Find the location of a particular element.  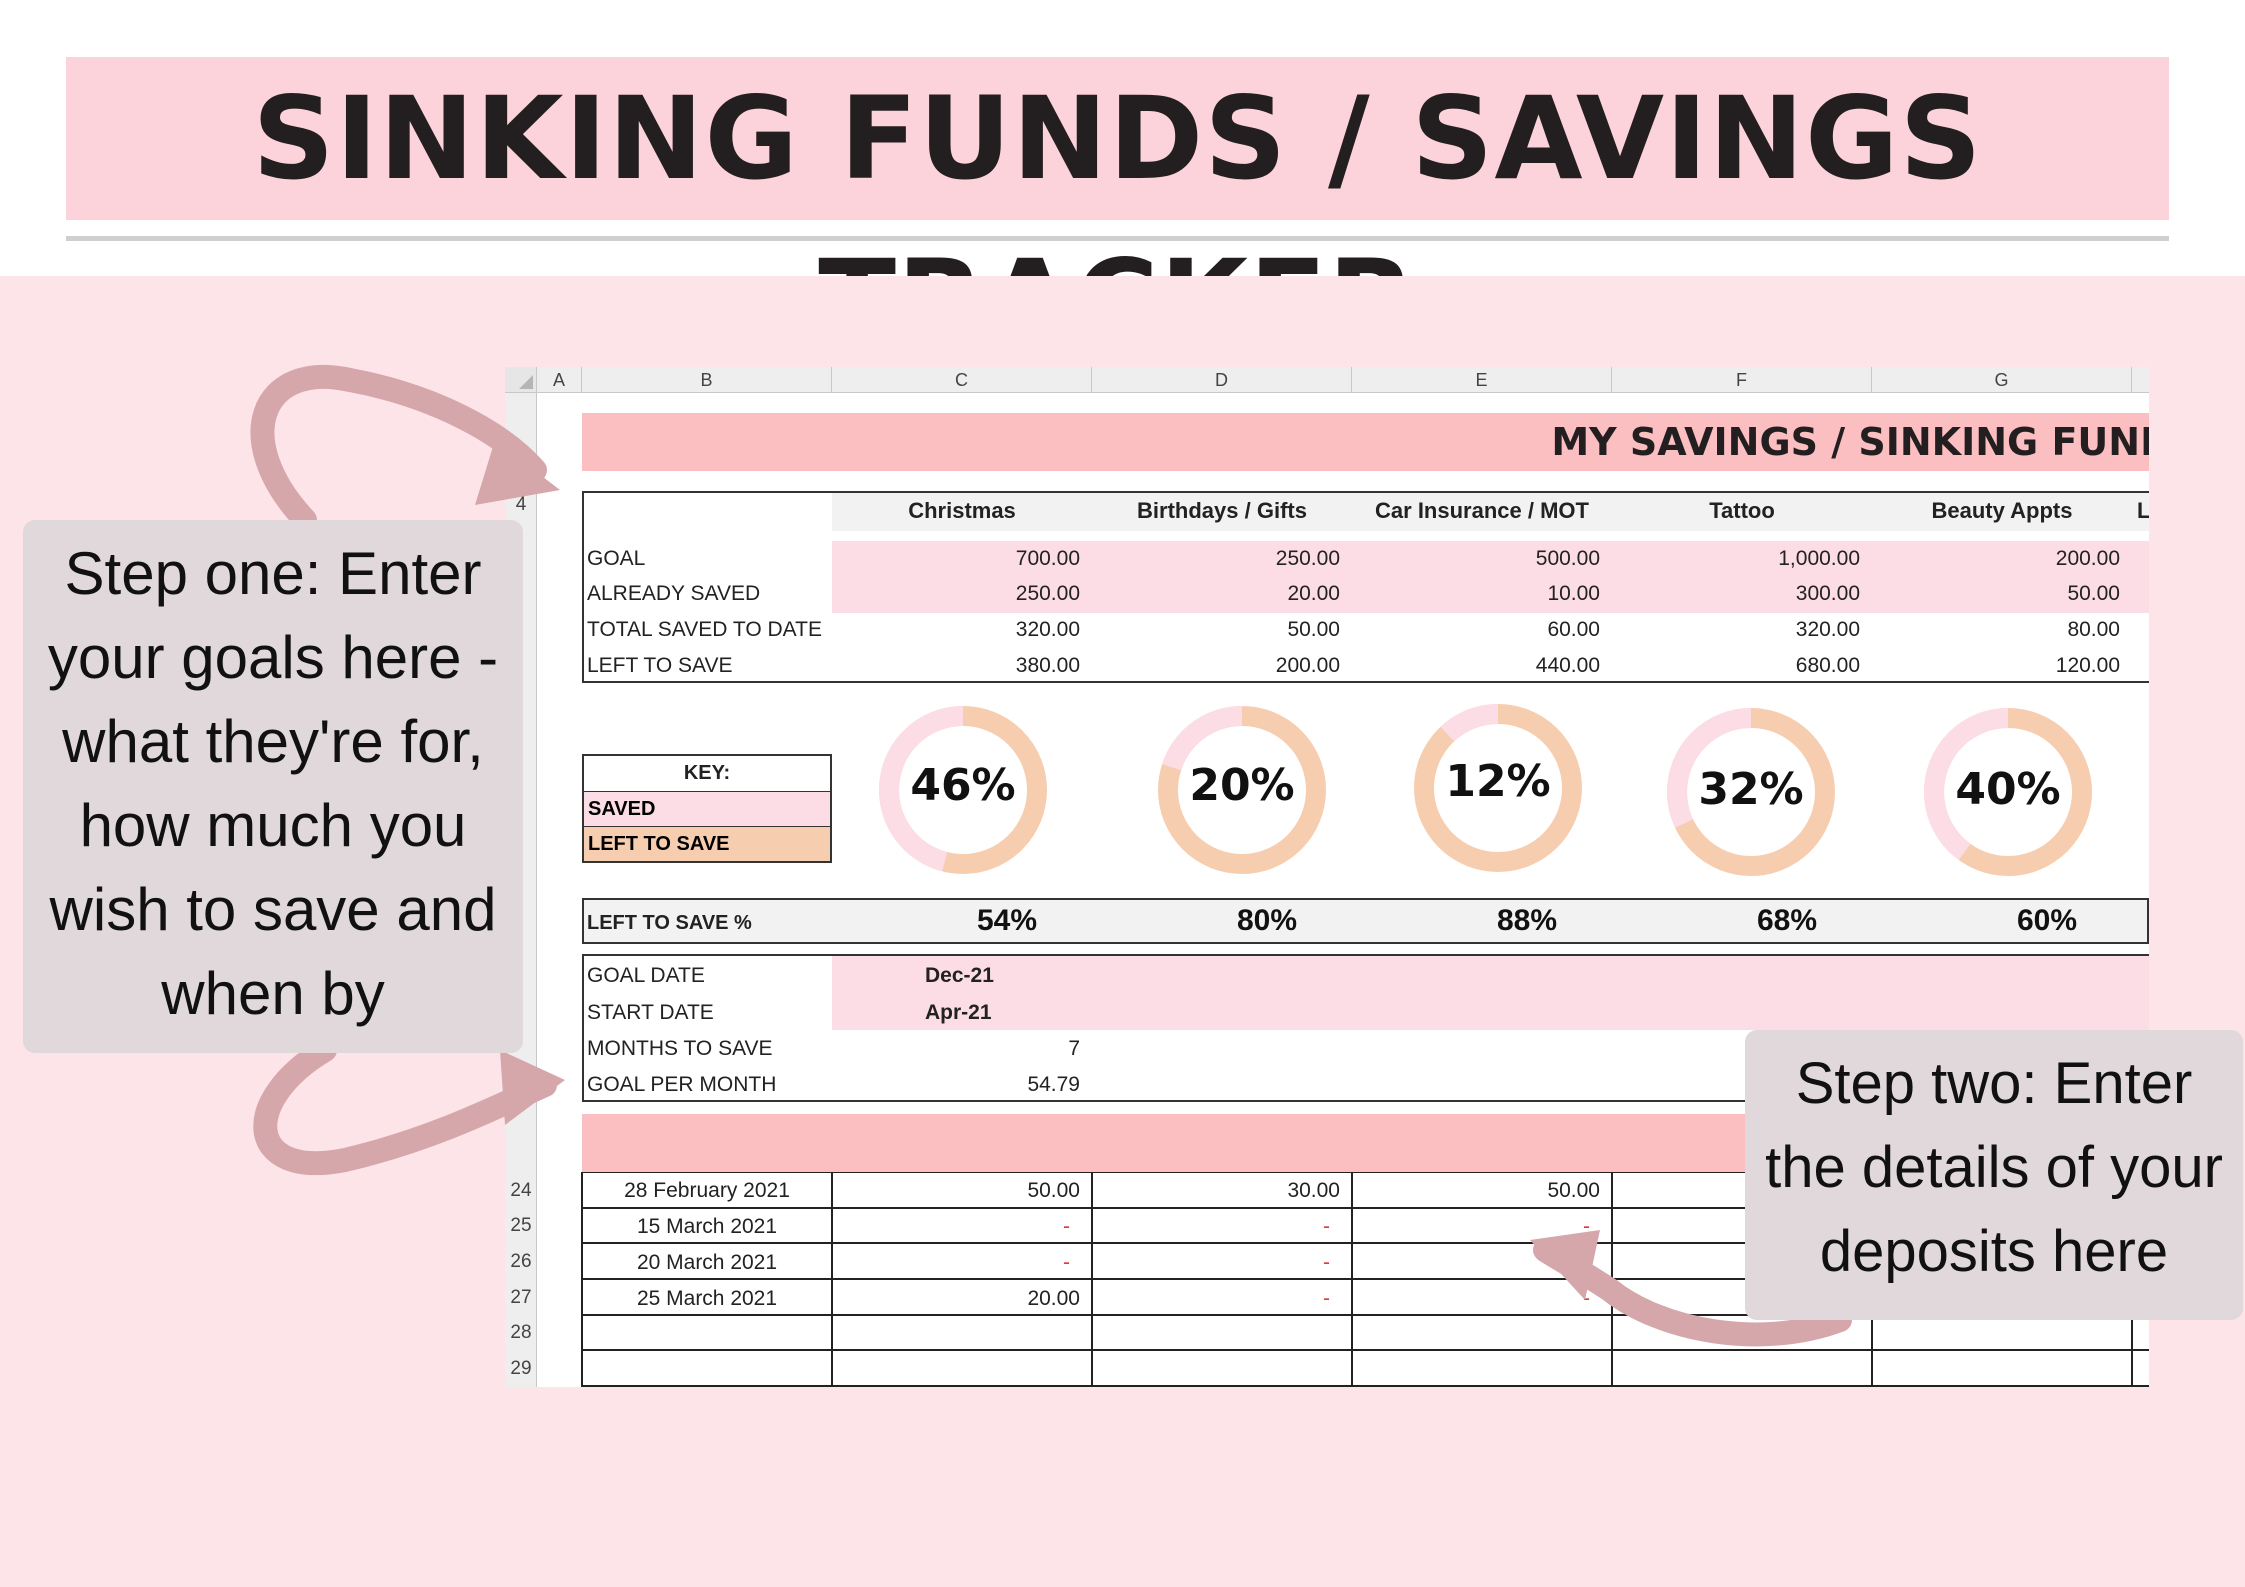

goal-cell: 1,000.00 is located at coordinates (1819, 558).